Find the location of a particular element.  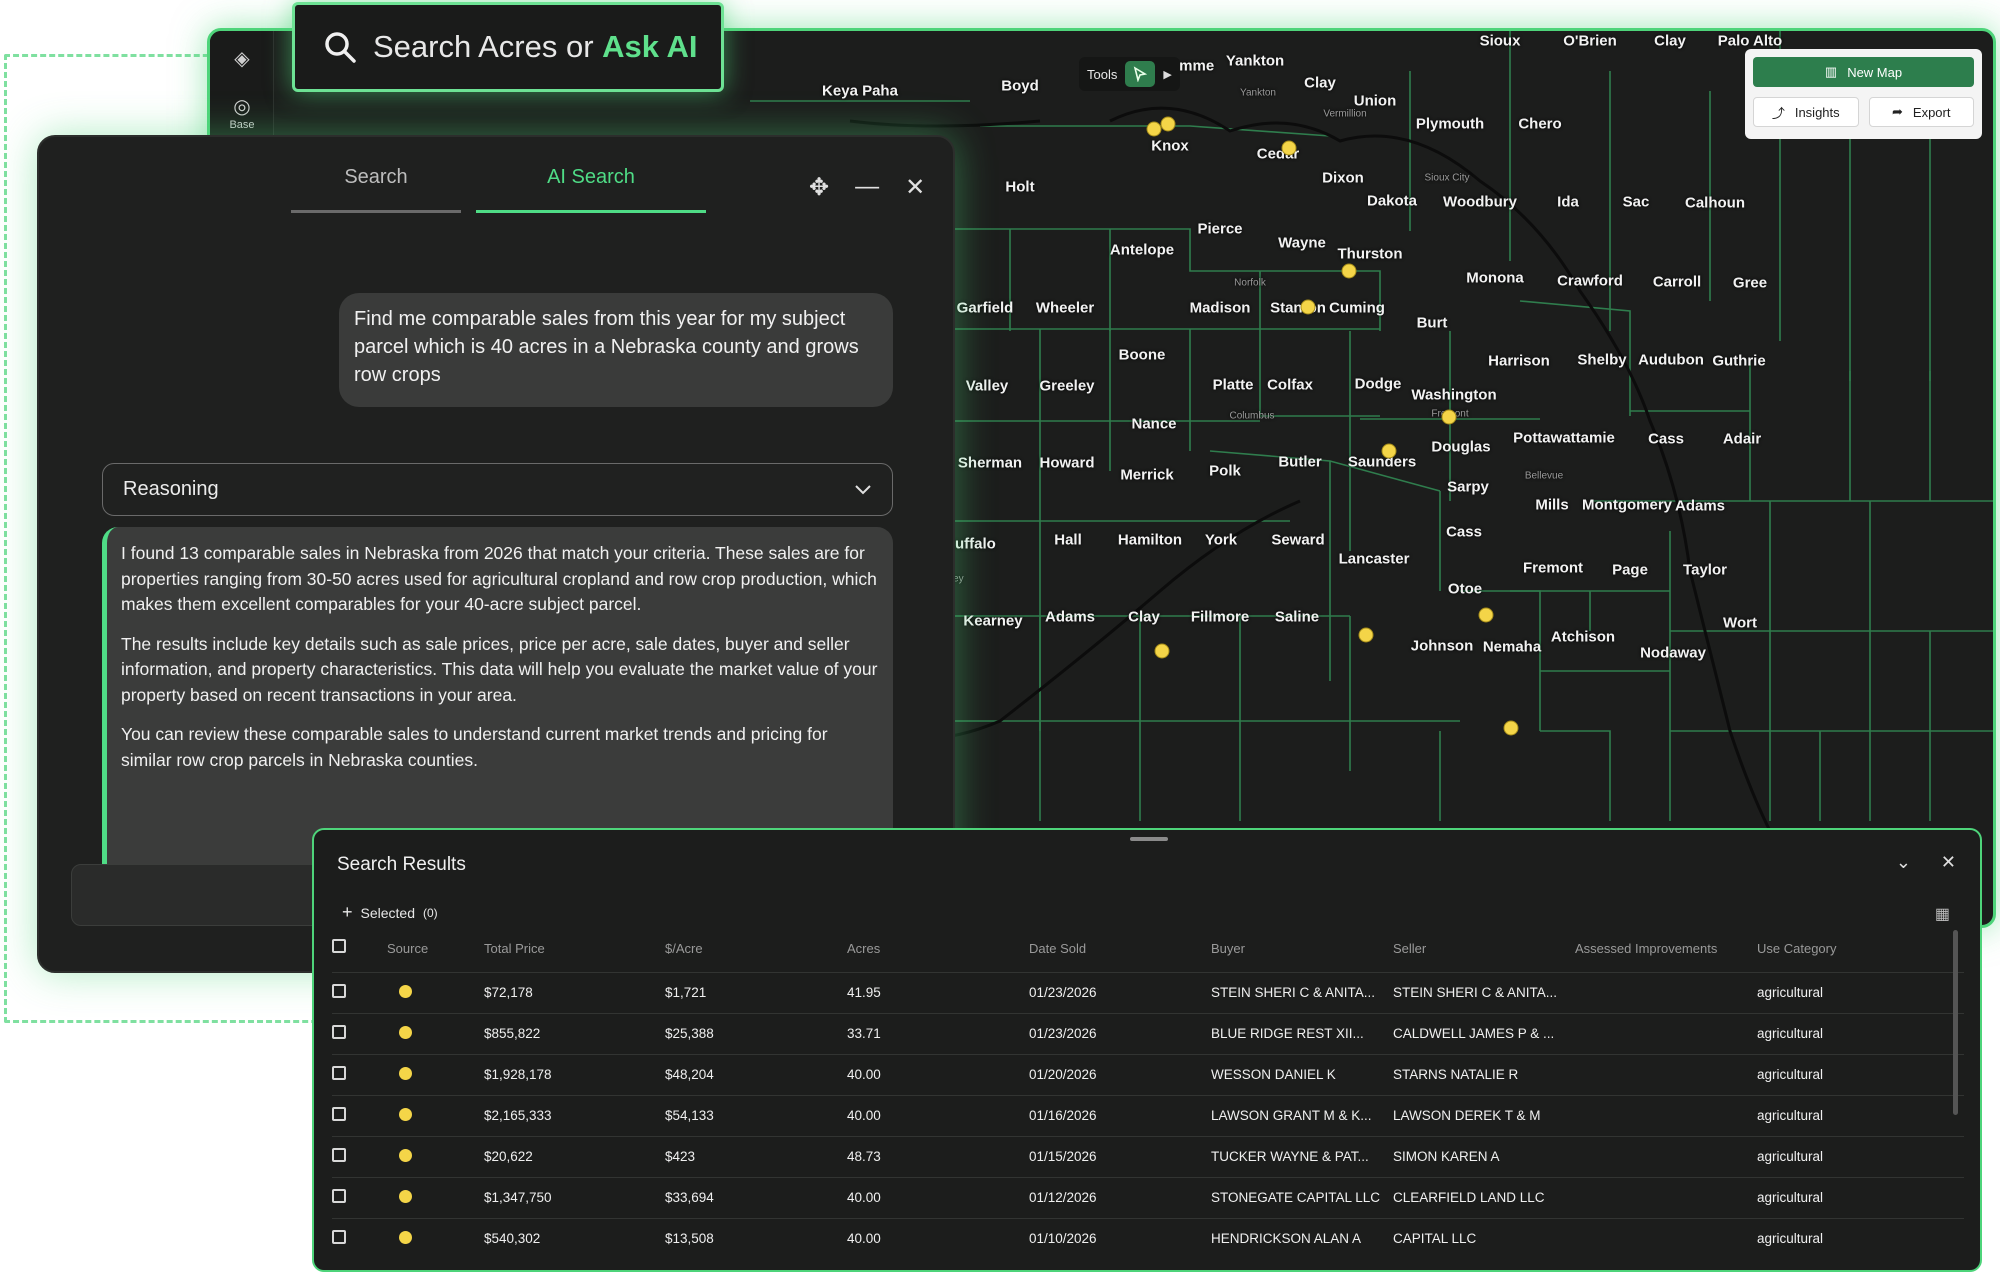

plus-icon: + is located at coordinates (347, 912).